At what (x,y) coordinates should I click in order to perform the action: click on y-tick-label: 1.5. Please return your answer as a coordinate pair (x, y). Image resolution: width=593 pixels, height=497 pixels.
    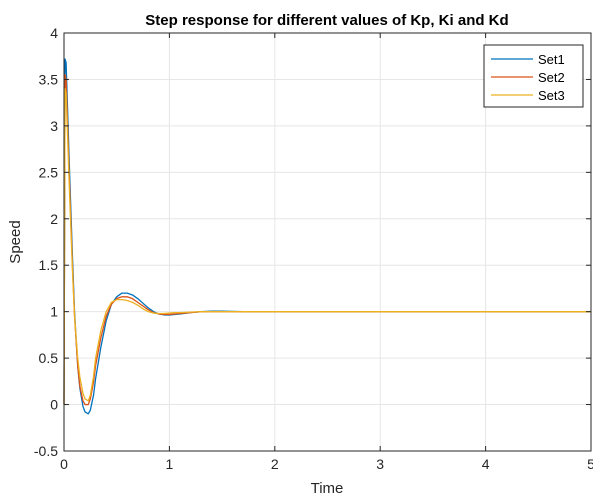
    Looking at the image, I should click on (49, 265).